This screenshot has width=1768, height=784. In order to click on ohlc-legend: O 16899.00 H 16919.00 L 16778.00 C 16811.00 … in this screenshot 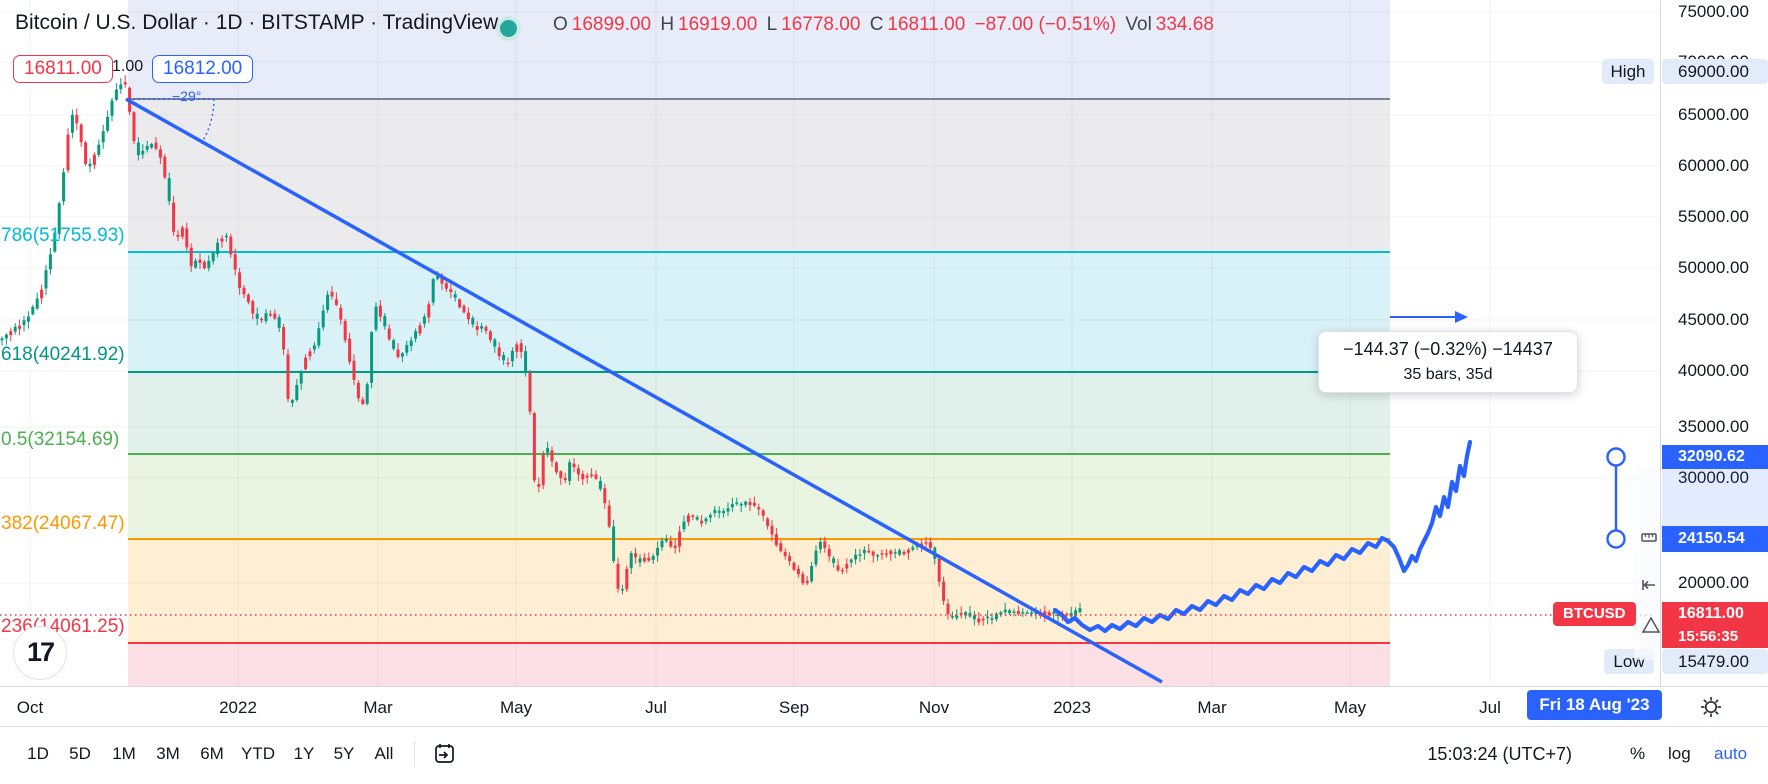, I will do `click(885, 25)`.